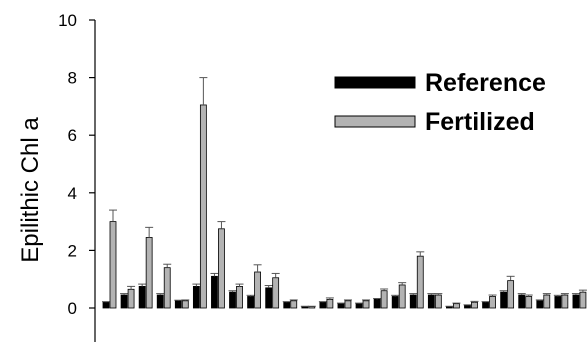 The image size is (587, 342). What do you see at coordinates (341, 290) in the screenshot?
I see `series-reference` at bounding box center [341, 290].